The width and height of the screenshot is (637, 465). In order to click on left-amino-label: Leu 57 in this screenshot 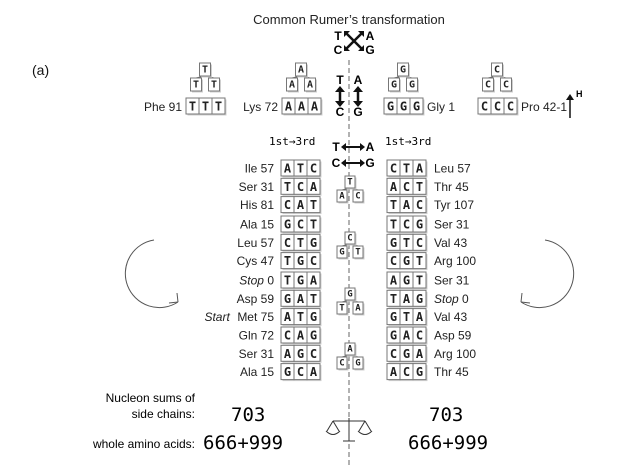, I will do `click(255, 243)`.